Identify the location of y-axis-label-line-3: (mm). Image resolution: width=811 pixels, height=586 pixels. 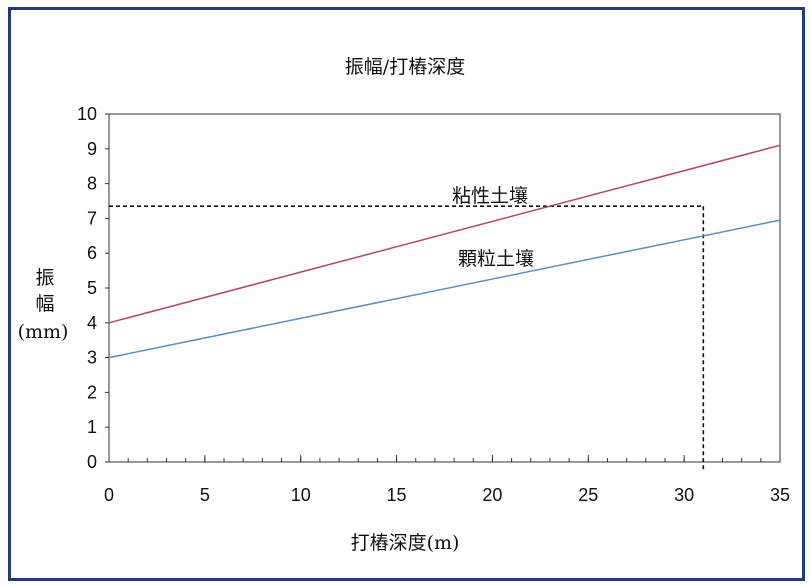
(43, 332).